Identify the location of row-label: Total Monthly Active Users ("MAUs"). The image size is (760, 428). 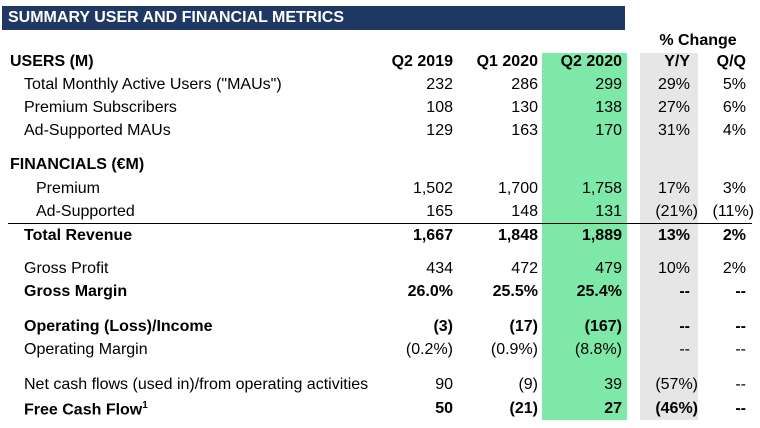
(153, 84).